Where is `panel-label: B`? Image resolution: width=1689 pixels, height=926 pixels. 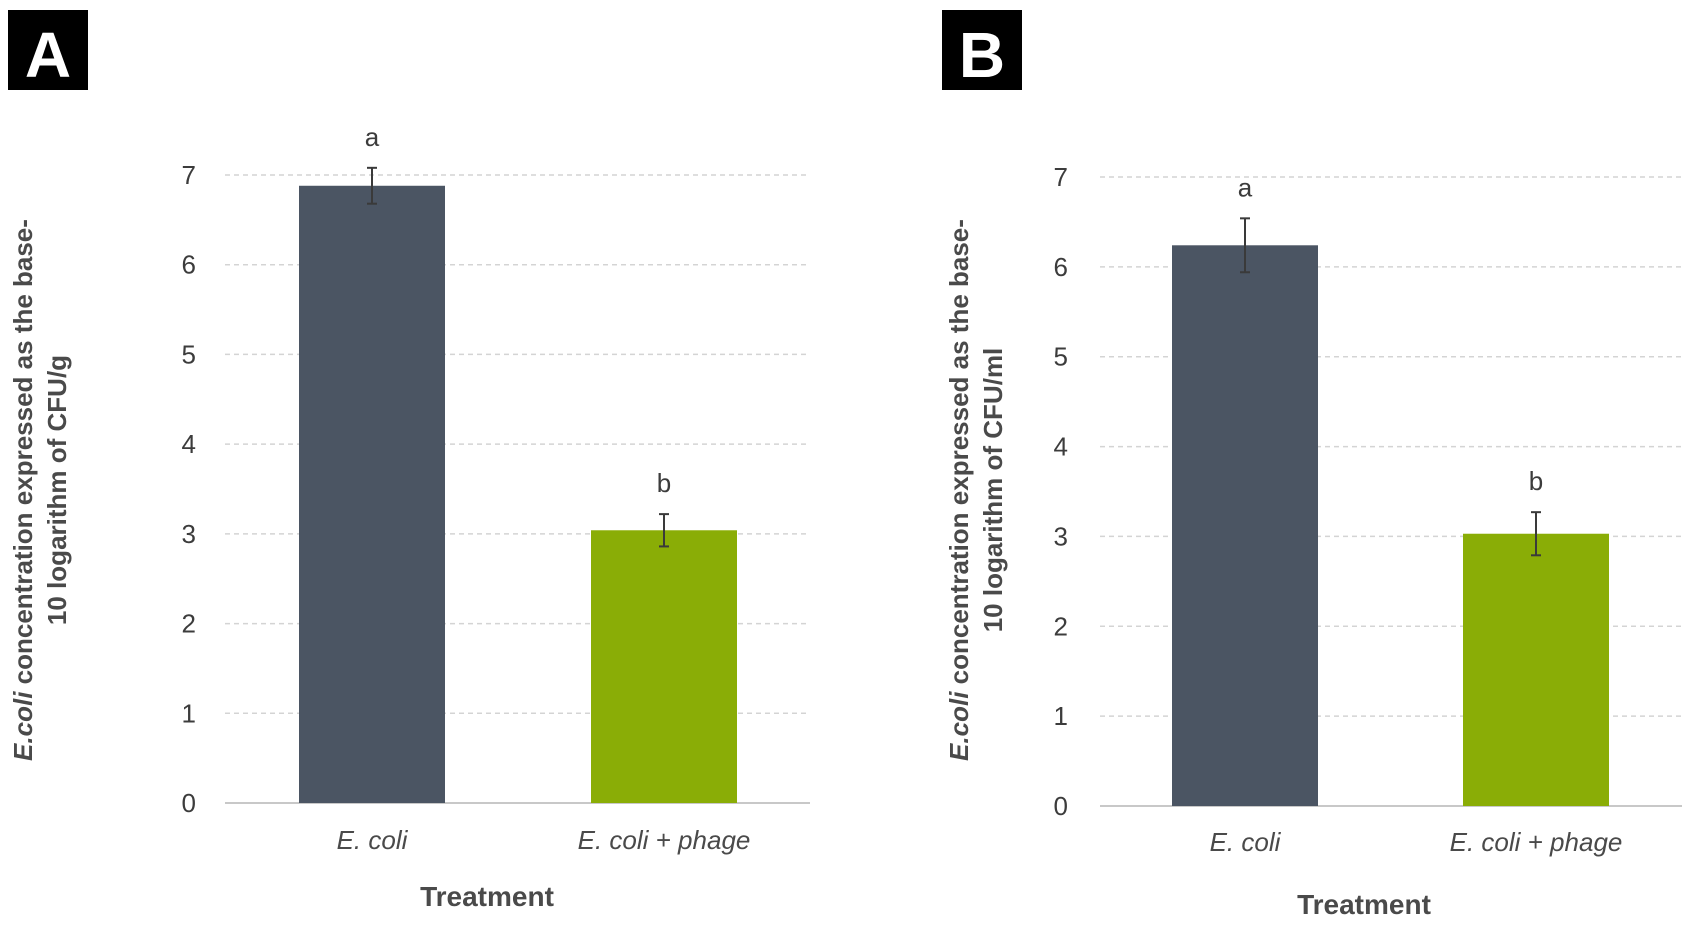
panel-label: B is located at coordinates (982, 55).